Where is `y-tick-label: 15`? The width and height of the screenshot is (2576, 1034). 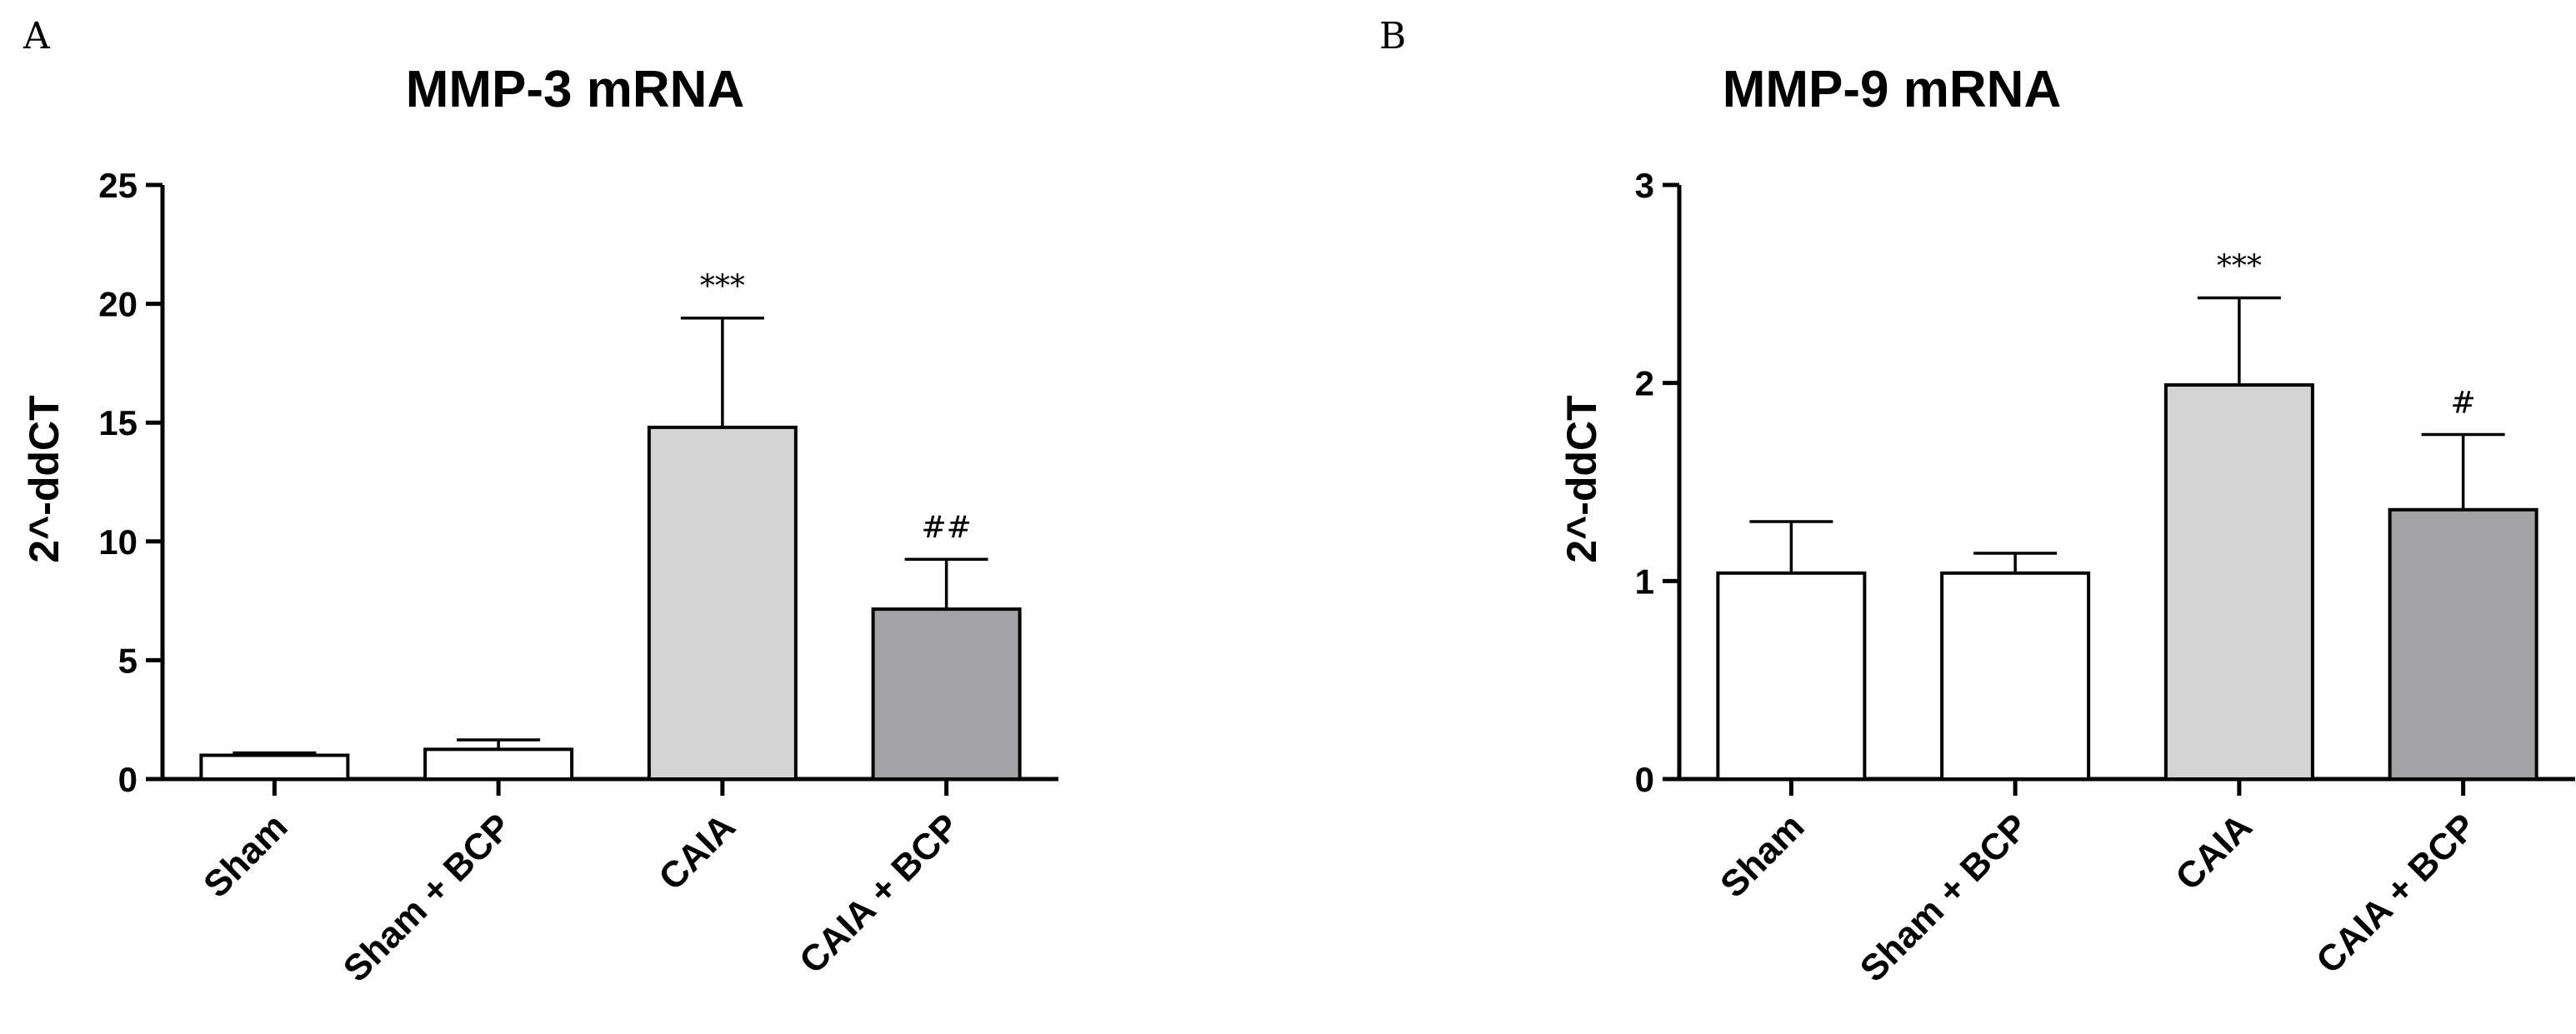
y-tick-label: 15 is located at coordinates (118, 422).